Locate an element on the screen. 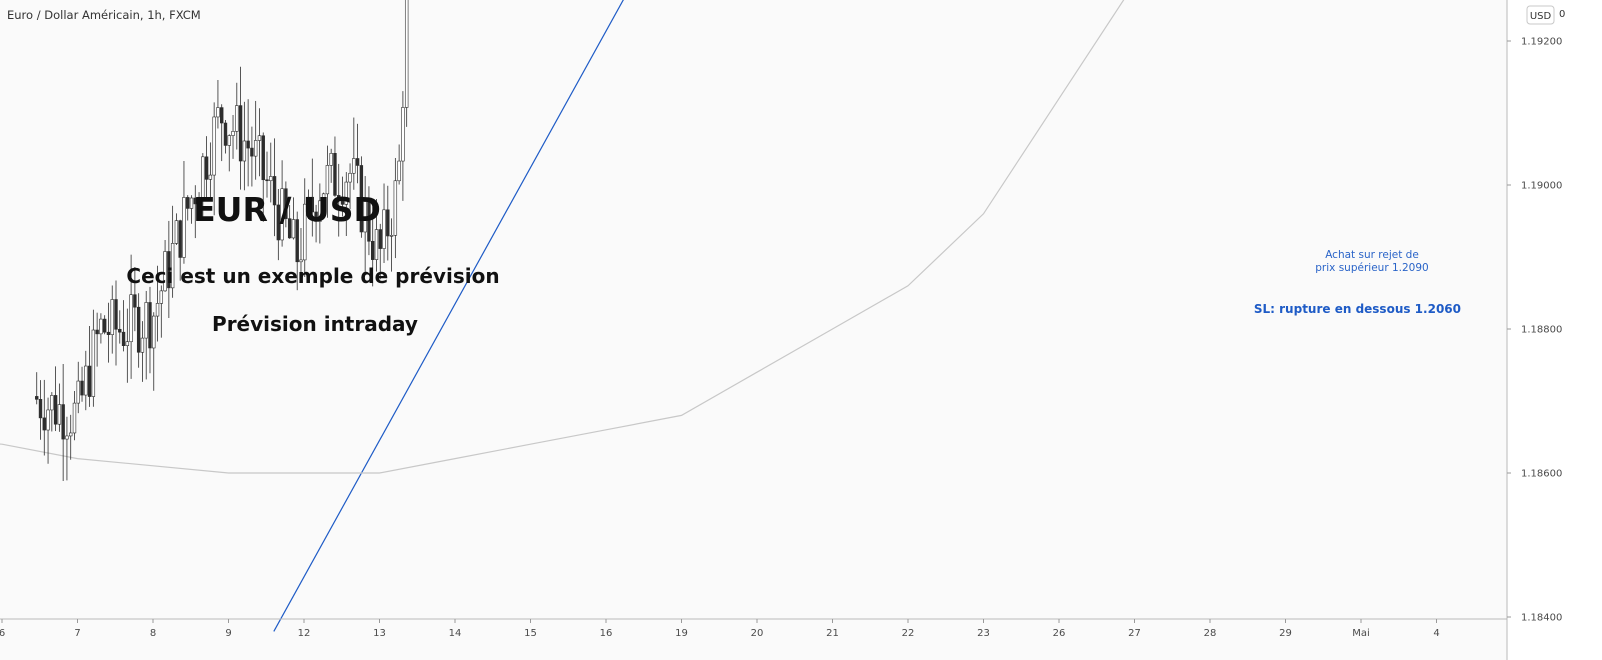 The image size is (1602, 660). y-tick-label: 1.18400 is located at coordinates (1541, 618).